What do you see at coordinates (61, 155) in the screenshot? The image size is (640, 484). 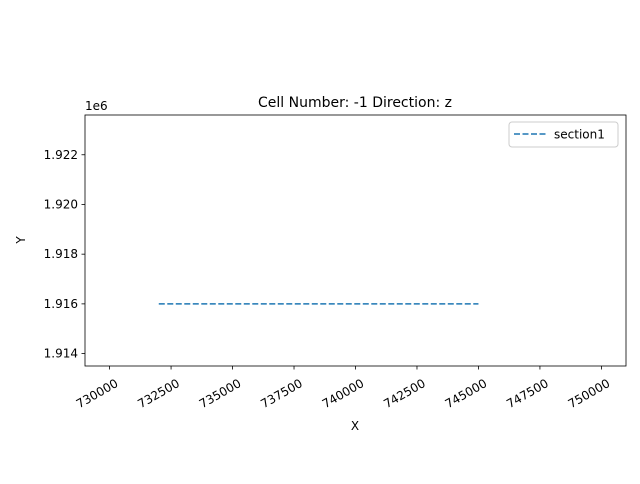 I see `y-tick-label: 1.922` at bounding box center [61, 155].